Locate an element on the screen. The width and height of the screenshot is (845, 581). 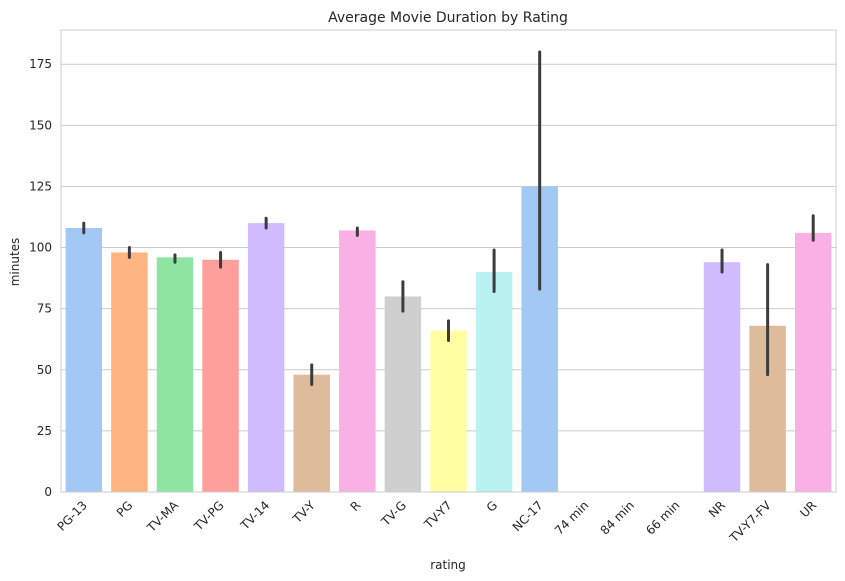
x-tick-label: R is located at coordinates (356, 506).